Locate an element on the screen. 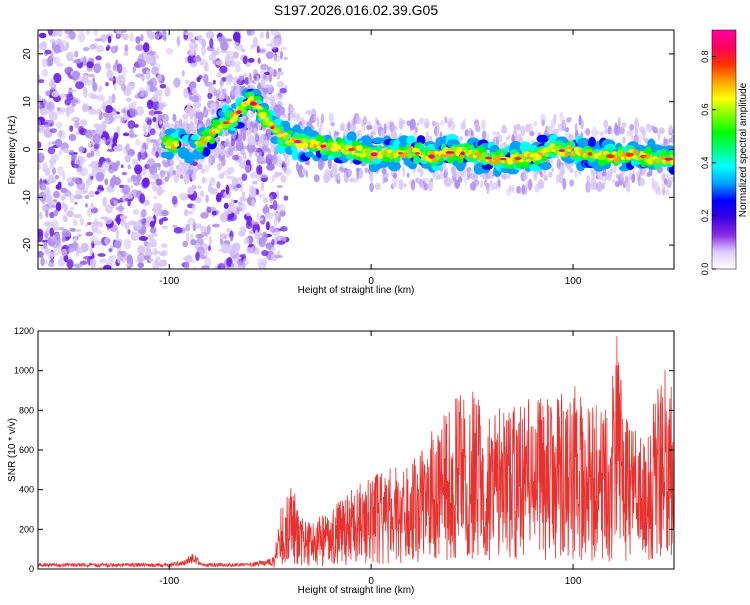  spectrogram-y-tick-label: 10 is located at coordinates (27, 102).